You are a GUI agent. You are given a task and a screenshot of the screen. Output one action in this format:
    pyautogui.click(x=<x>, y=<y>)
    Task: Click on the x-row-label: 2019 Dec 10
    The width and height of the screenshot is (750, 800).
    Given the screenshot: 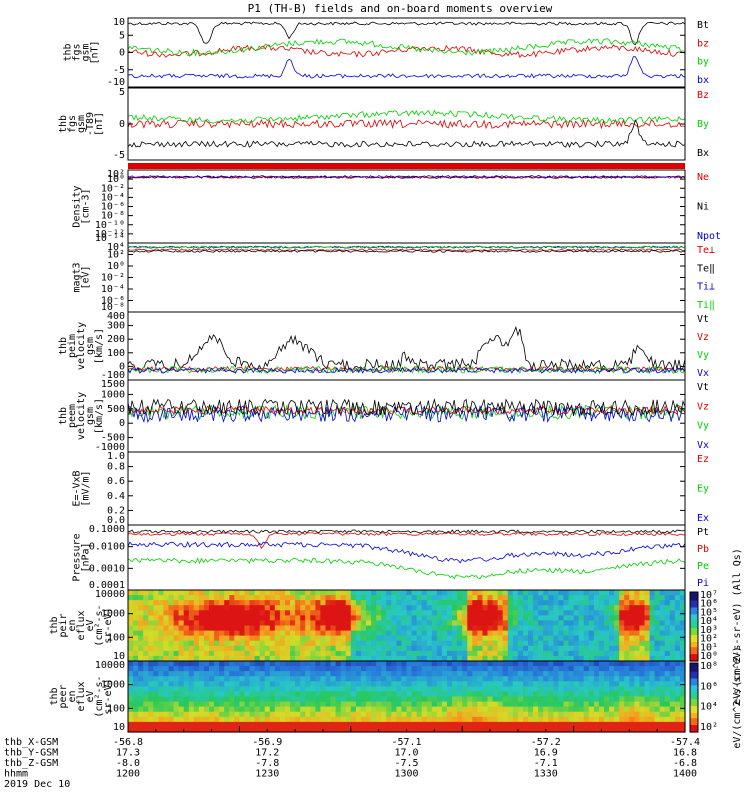 What is the action you would take?
    pyautogui.click(x=37, y=784)
    